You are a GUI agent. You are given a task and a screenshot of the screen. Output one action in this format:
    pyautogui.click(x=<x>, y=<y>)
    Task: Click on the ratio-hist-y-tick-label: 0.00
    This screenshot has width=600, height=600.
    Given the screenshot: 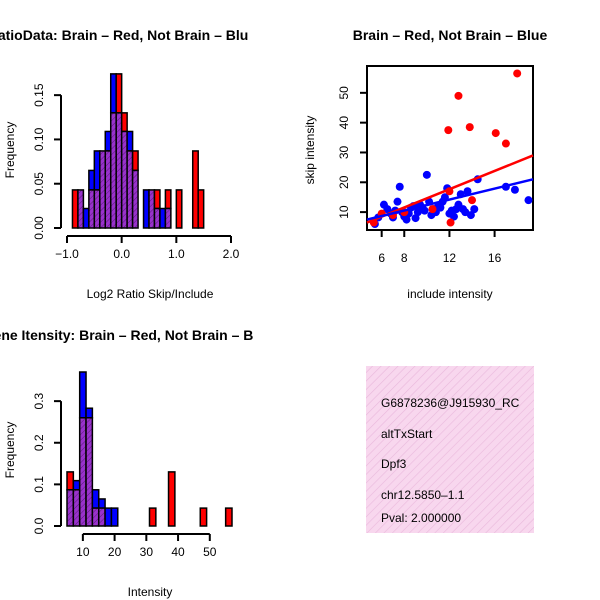 What is the action you would take?
    pyautogui.click(x=39, y=228)
    